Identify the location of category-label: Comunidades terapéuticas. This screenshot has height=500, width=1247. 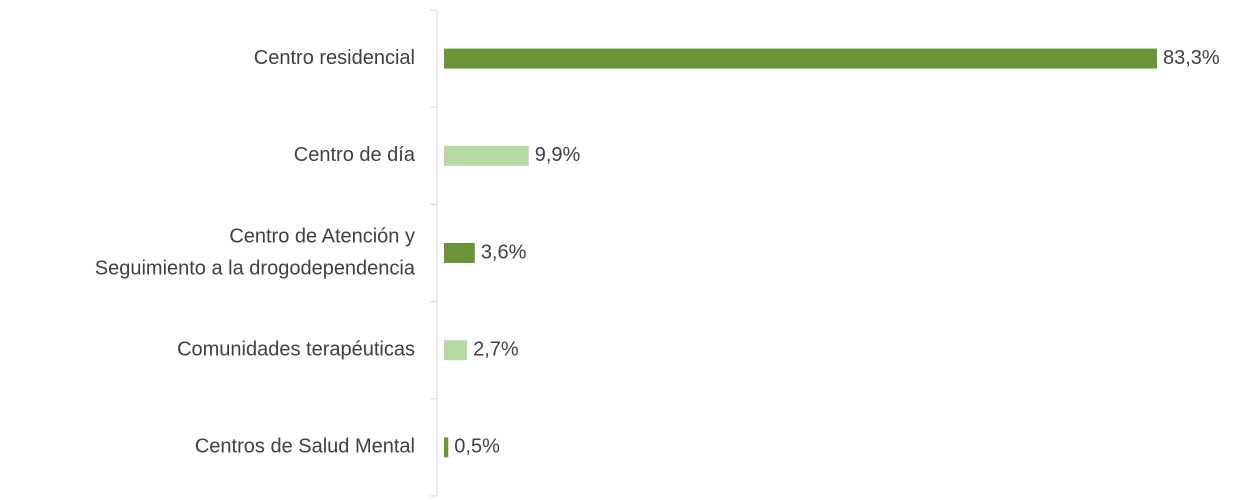
(296, 349).